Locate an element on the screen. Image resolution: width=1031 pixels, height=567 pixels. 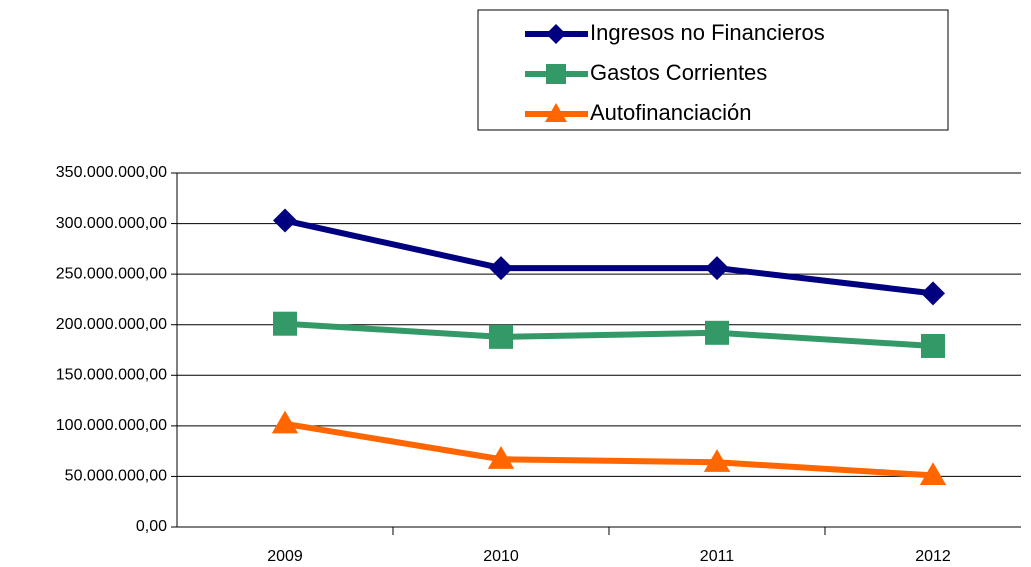
y-tick-label: 0,00 is located at coordinates (151, 526).